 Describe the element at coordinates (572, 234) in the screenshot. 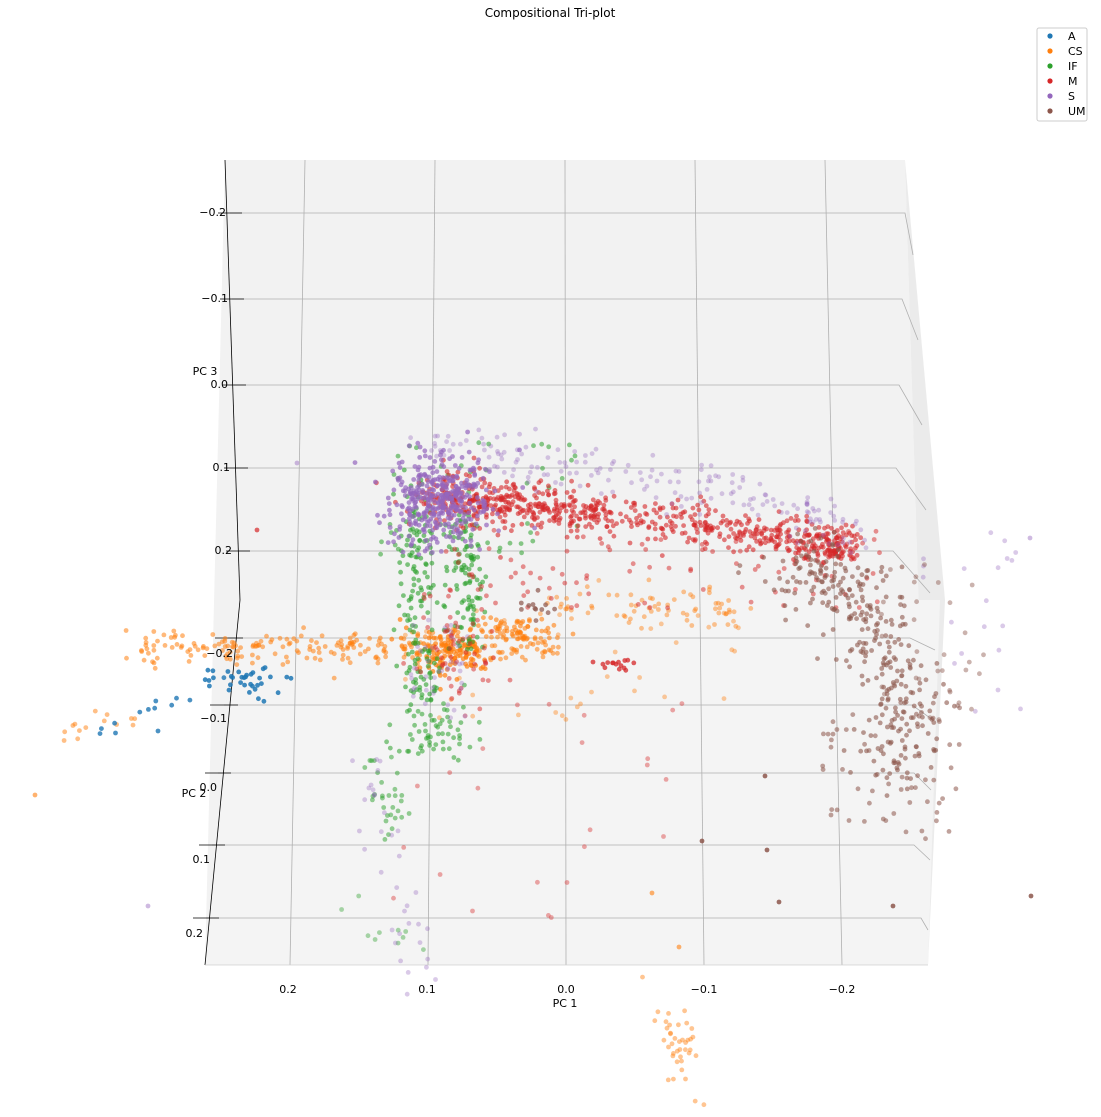

I see `grid-z-line` at that location.